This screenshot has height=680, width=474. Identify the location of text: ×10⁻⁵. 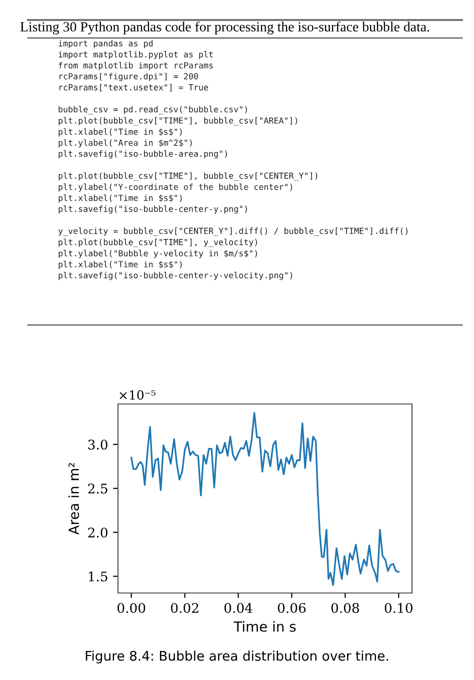
(138, 395).